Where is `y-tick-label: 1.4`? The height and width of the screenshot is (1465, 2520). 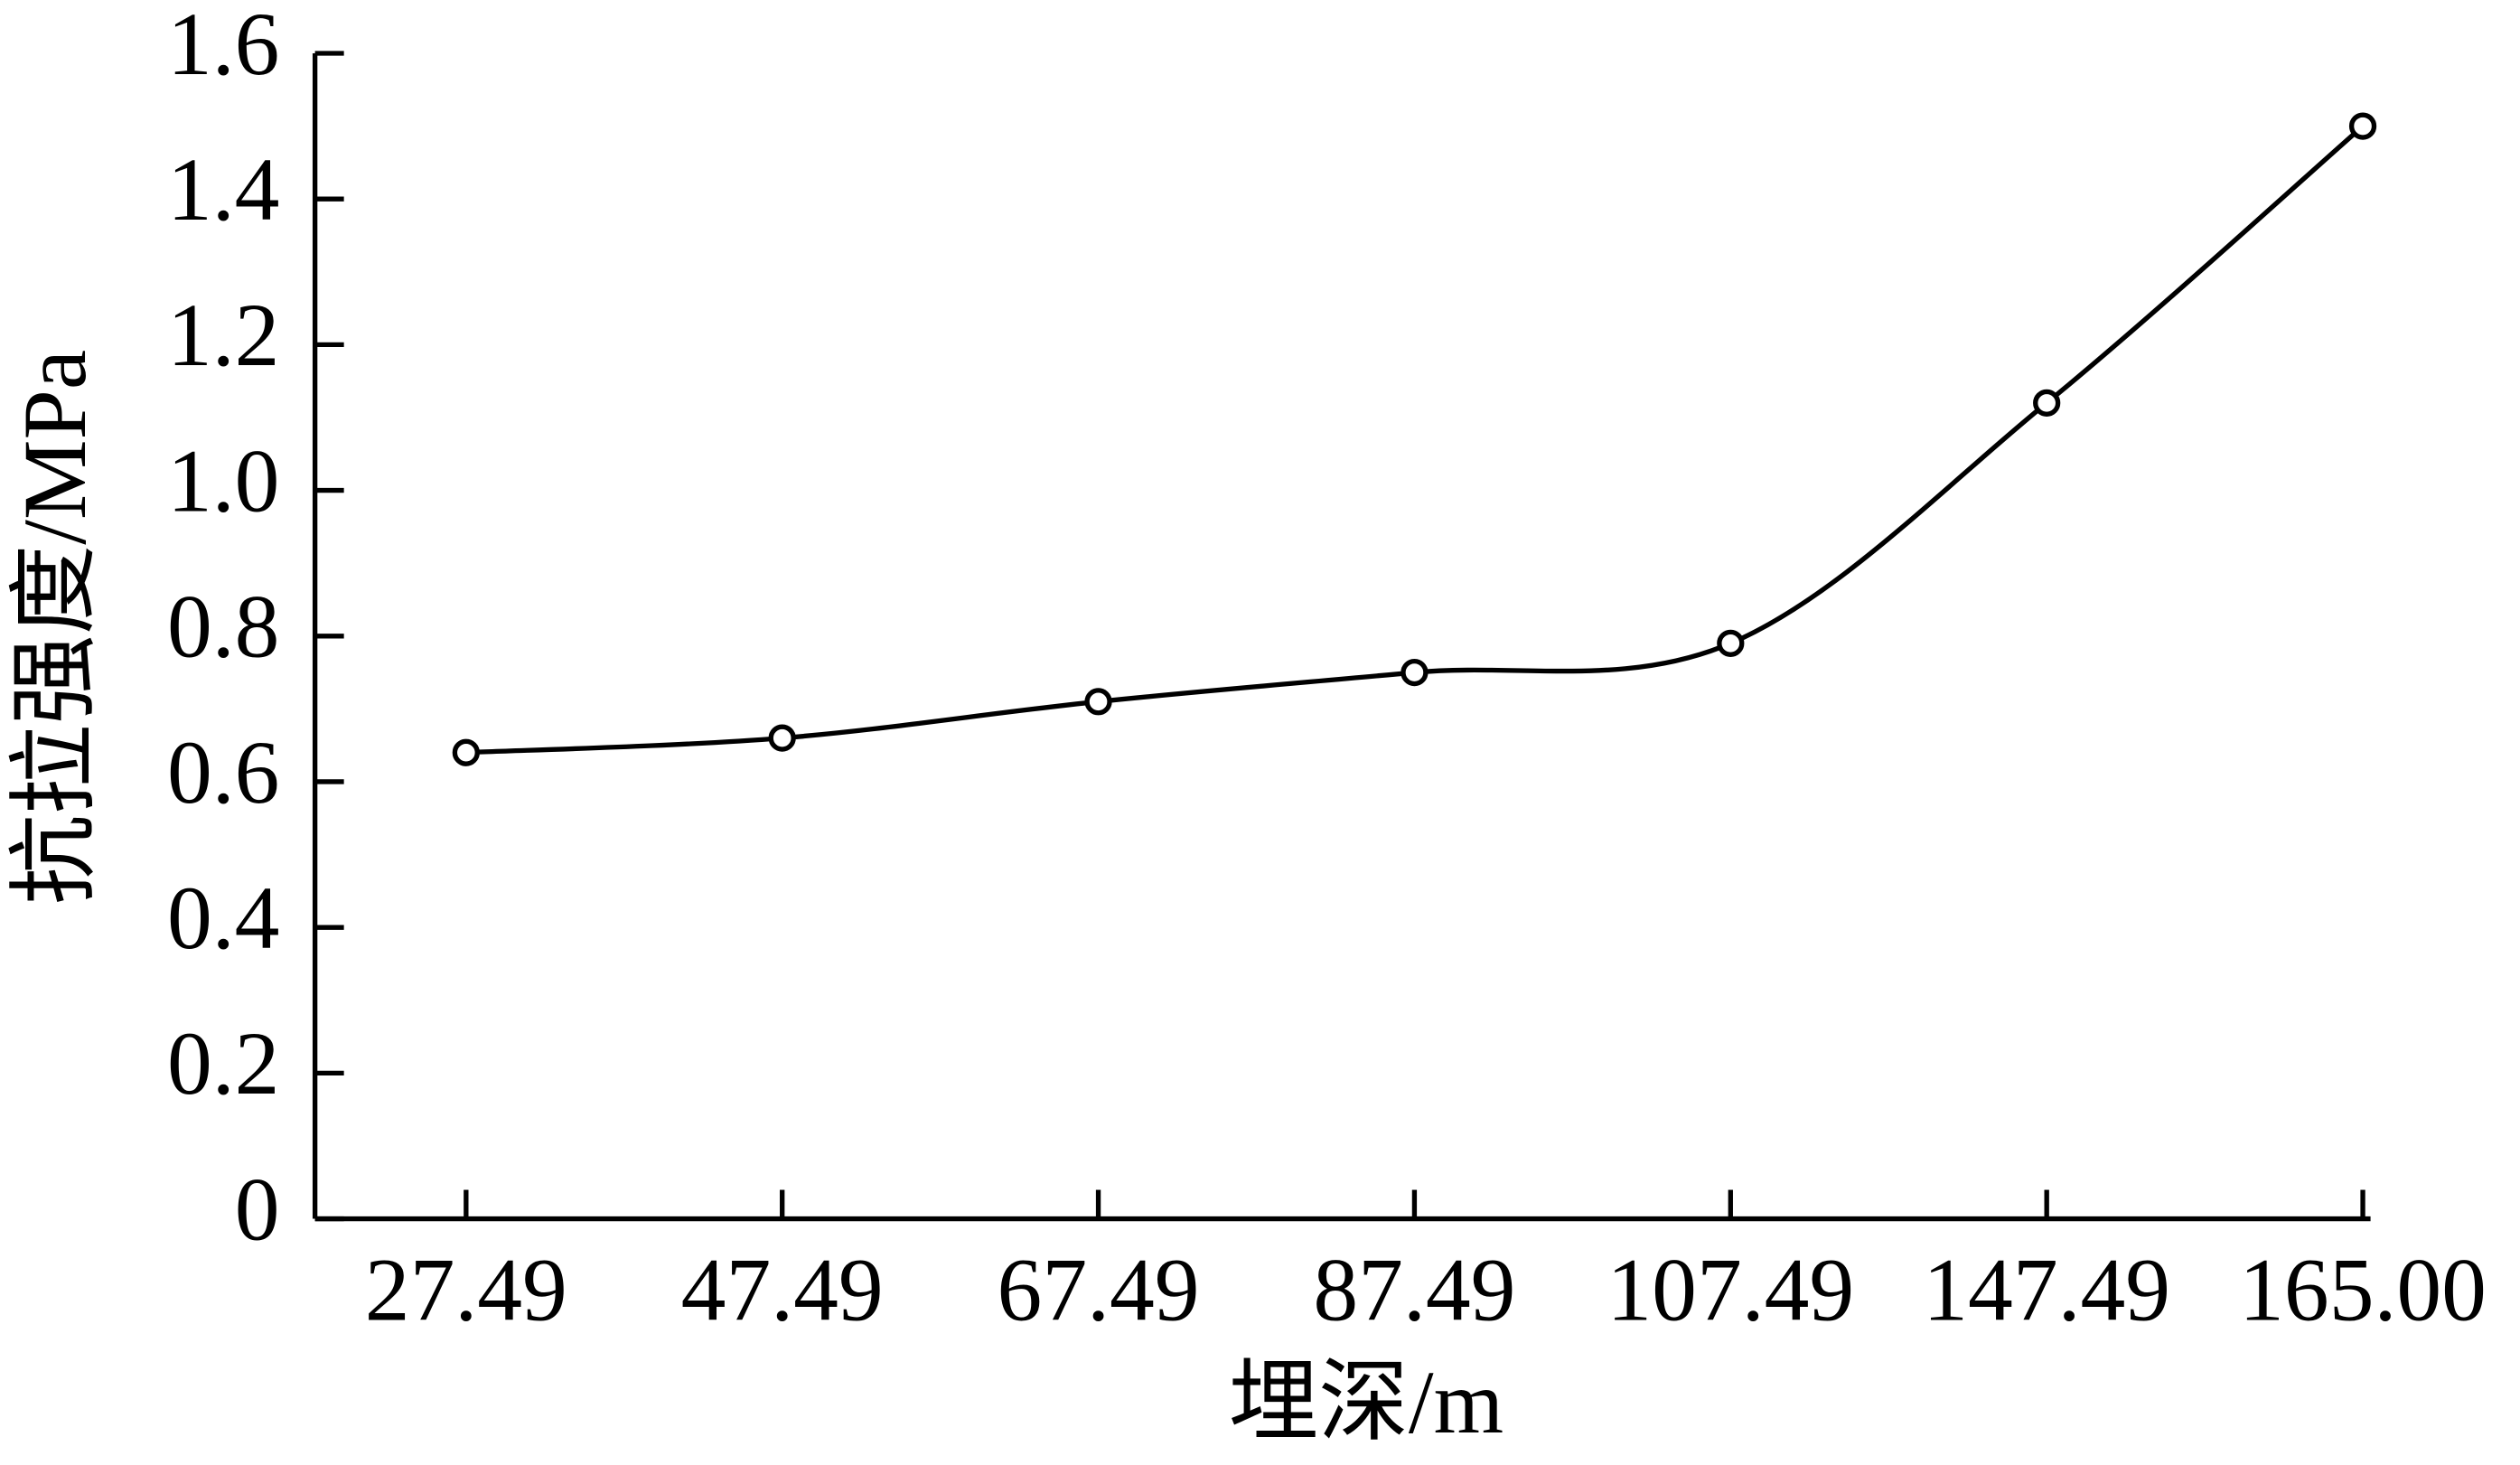
y-tick-label: 1.4 is located at coordinates (224, 189).